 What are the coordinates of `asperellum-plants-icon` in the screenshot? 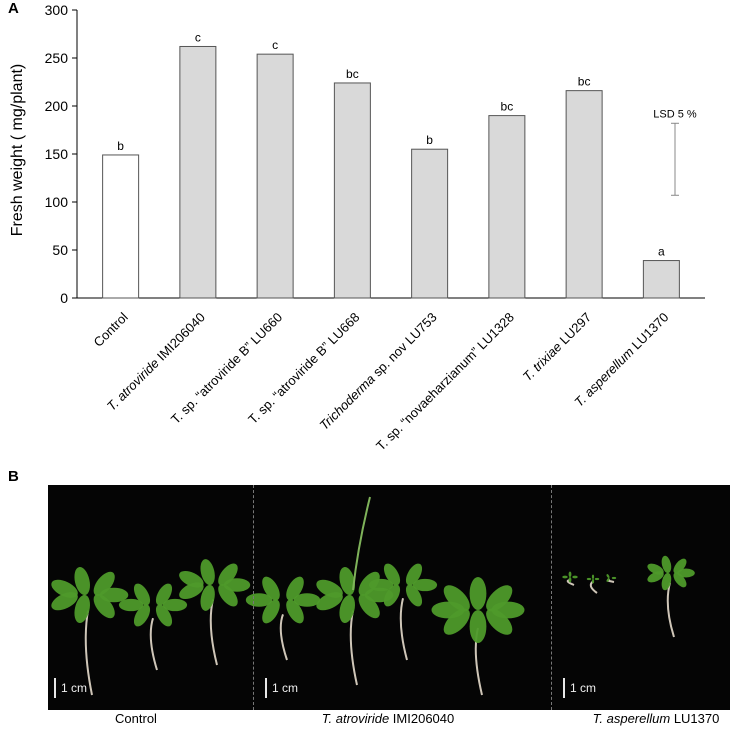 It's located at (628, 596).